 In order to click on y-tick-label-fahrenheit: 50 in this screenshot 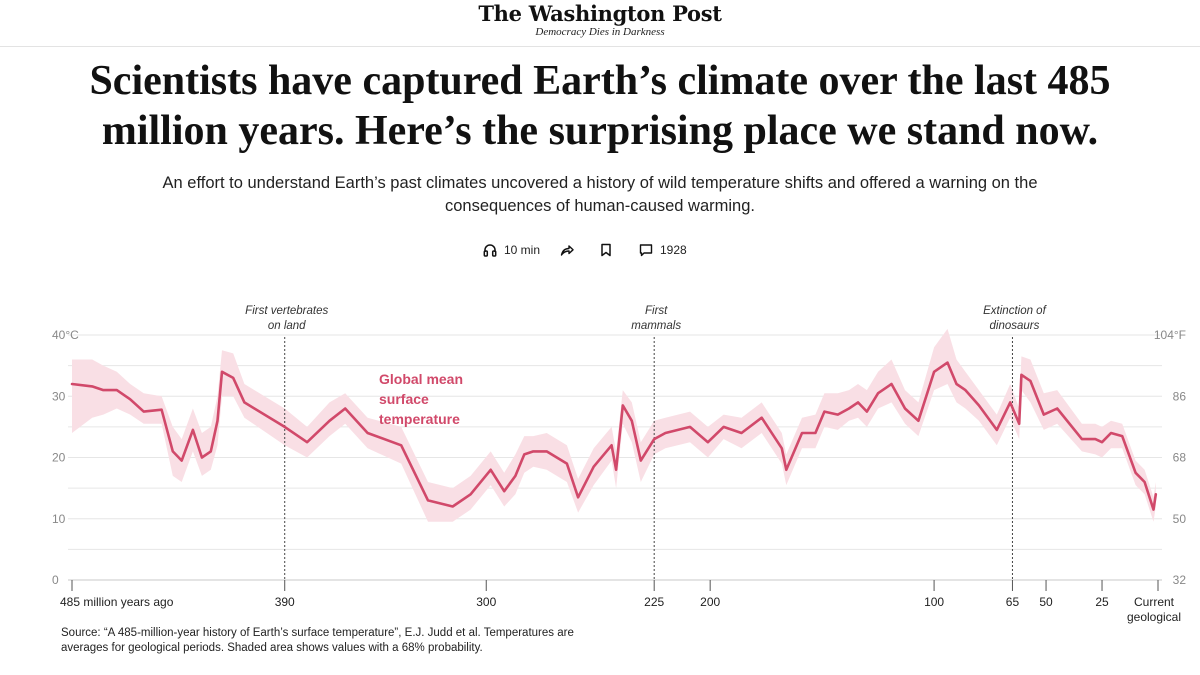, I will do `click(1180, 519)`.